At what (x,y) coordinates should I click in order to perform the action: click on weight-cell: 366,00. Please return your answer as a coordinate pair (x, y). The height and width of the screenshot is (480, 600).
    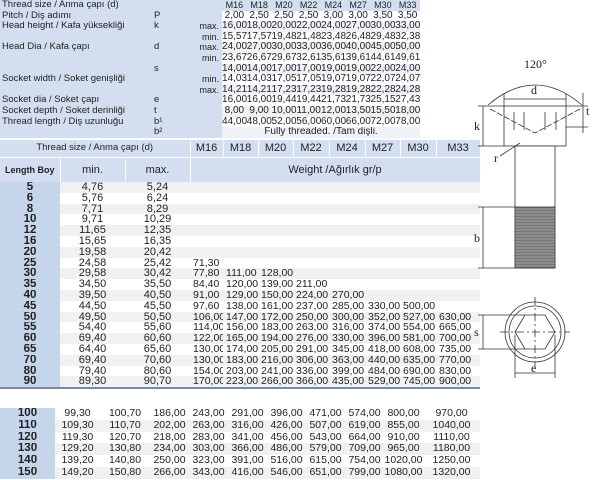
    Looking at the image, I should click on (247, 449).